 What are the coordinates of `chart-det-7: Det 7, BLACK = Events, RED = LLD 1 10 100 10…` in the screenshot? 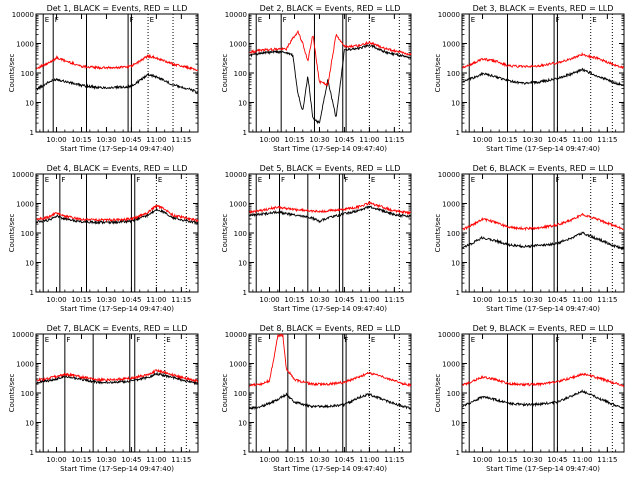 It's located at (103, 398).